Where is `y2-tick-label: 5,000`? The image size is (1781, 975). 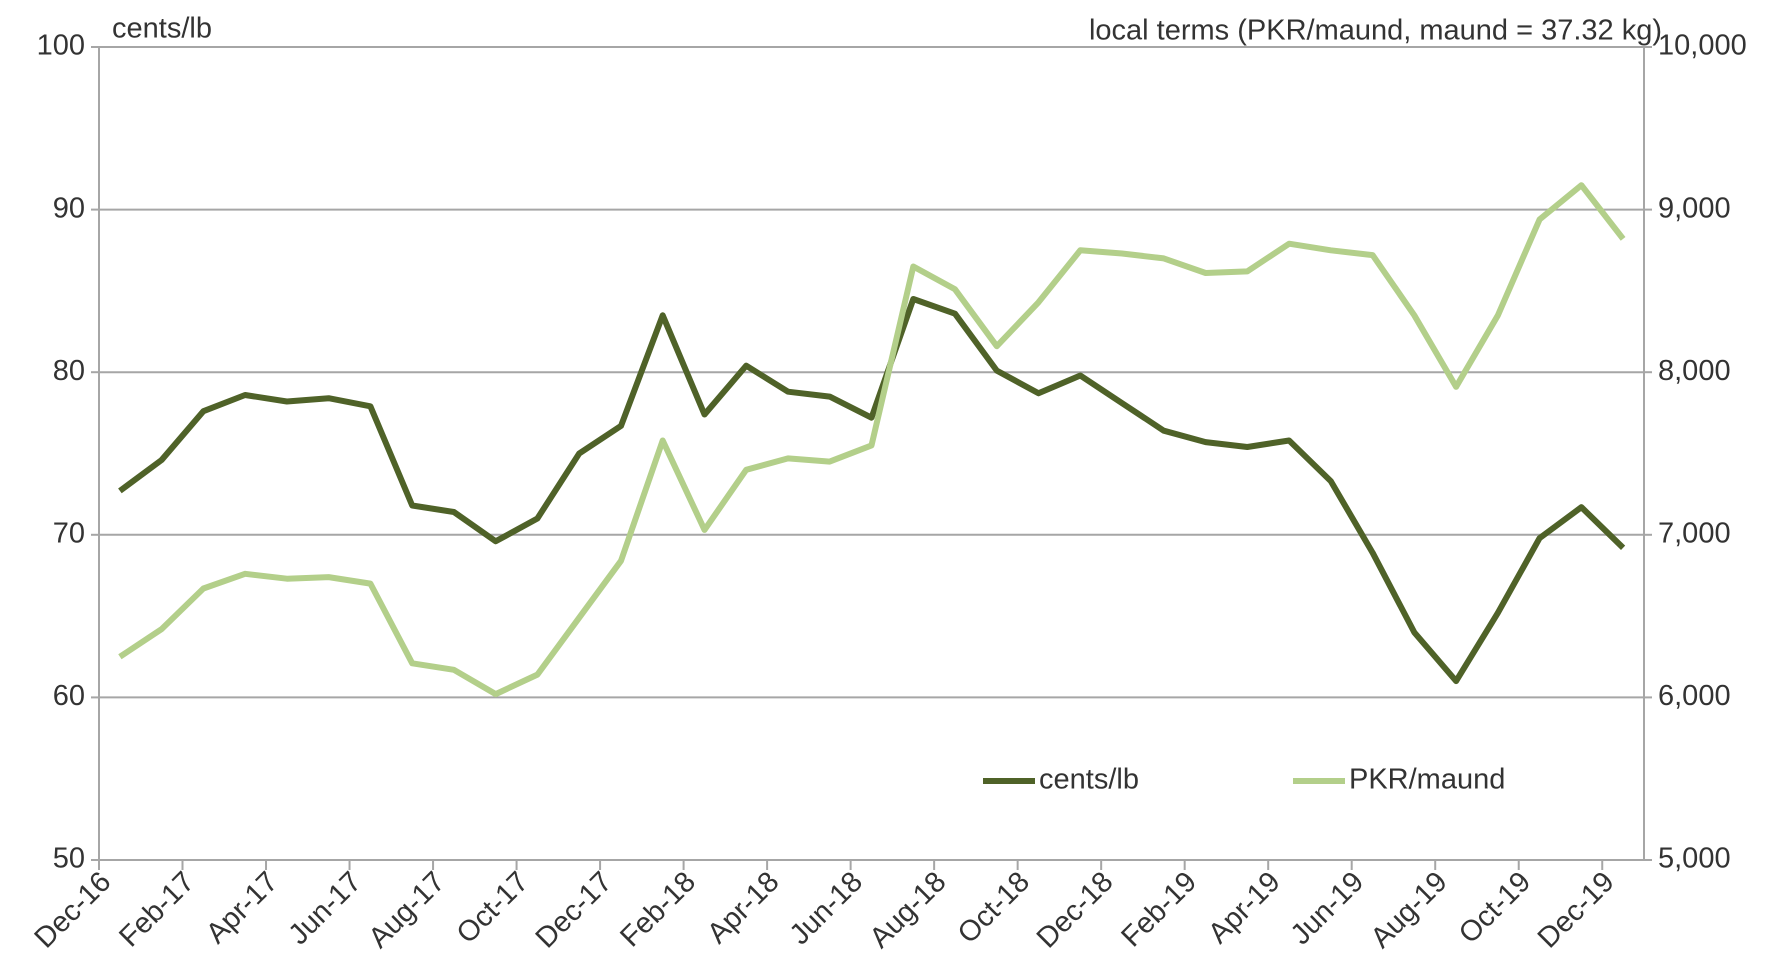 y2-tick-label: 5,000 is located at coordinates (1694, 859).